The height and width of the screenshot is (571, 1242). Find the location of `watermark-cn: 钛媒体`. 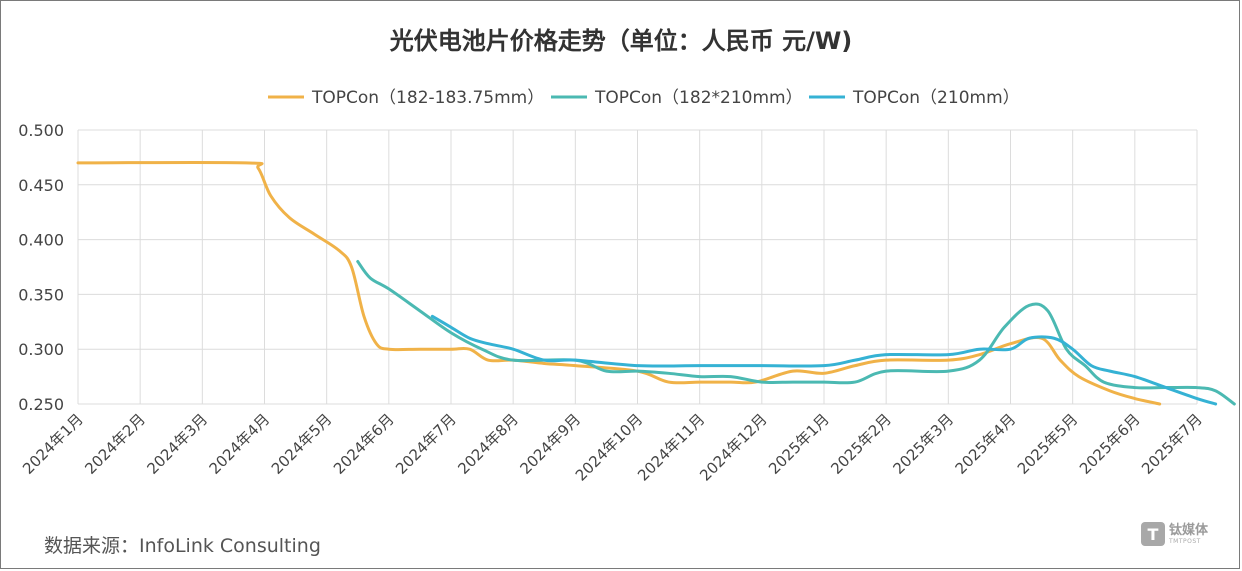

watermark-cn: 钛媒体 is located at coordinates (1189, 530).